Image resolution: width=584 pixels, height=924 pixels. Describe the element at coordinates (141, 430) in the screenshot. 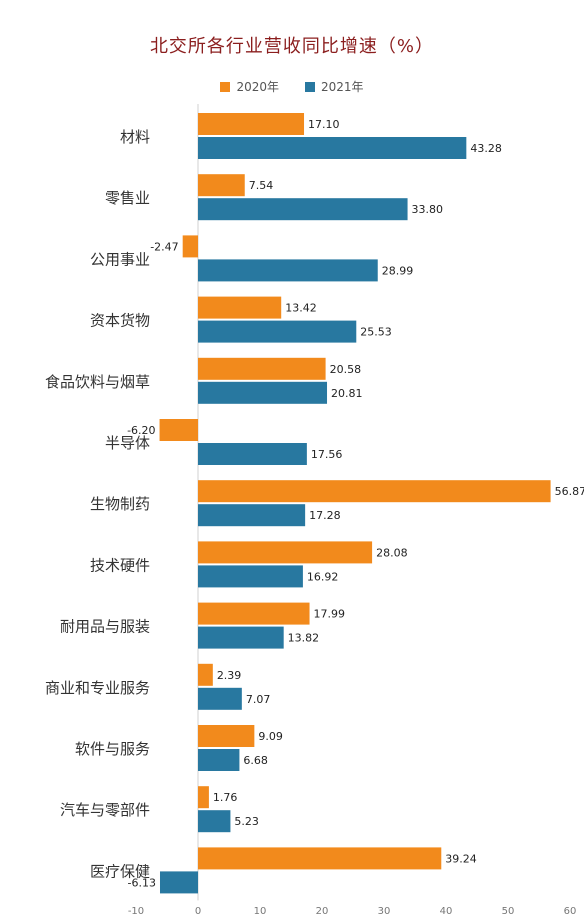

I see `data-label: -6.20` at that location.